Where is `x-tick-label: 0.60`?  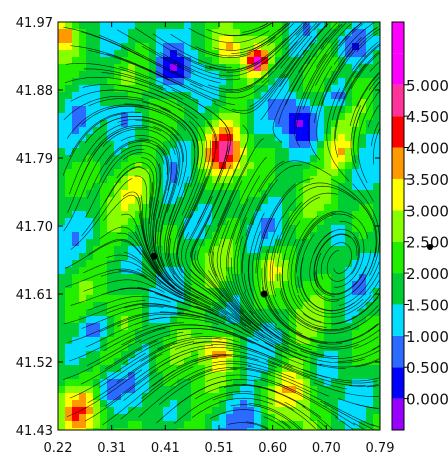 x-tick-label: 0.60 is located at coordinates (272, 448).